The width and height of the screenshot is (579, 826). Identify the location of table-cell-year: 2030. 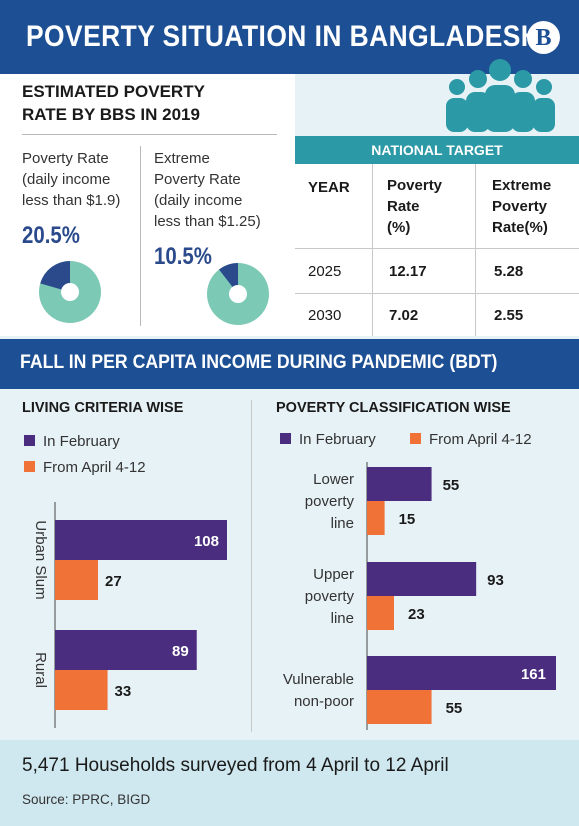
(325, 315).